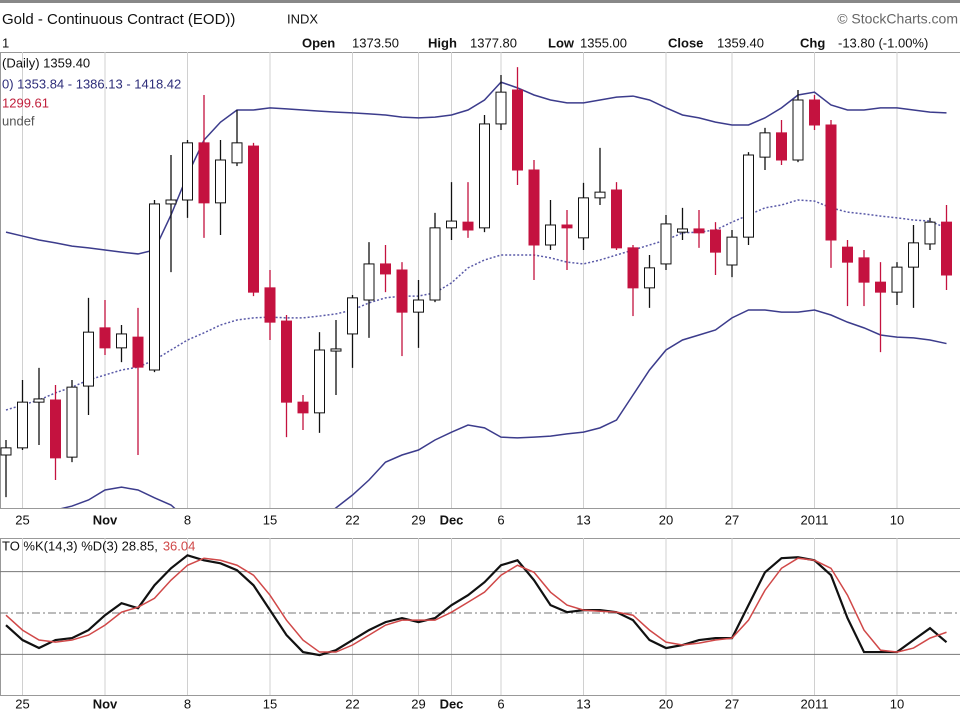  What do you see at coordinates (22, 519) in the screenshot?
I see `x-tick-label: 25` at bounding box center [22, 519].